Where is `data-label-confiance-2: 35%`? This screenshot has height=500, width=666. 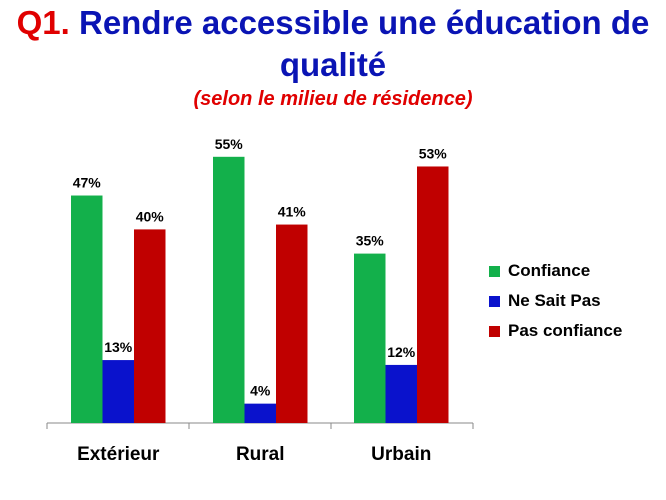 data-label-confiance-2: 35% is located at coordinates (370, 241).